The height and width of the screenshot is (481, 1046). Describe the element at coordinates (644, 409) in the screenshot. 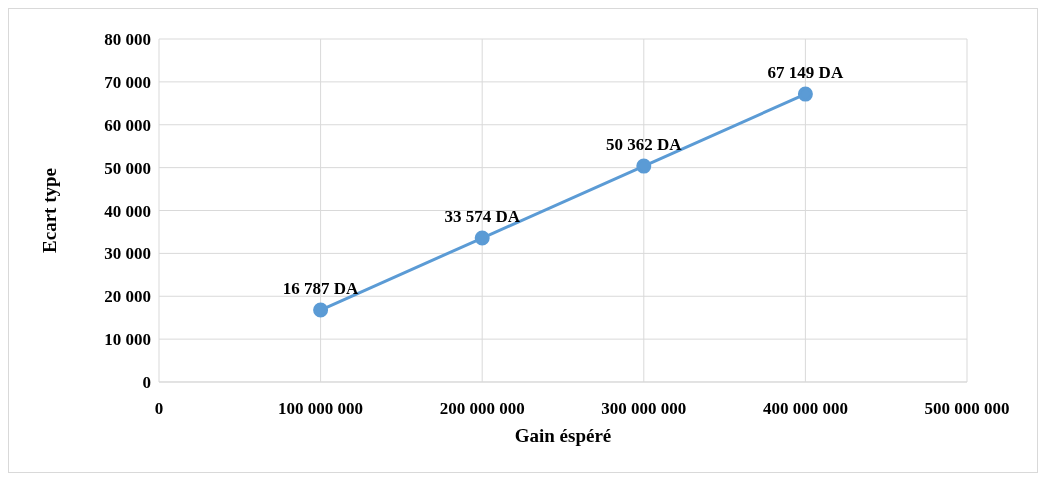

I see `x-tick-label: 300 000 000` at that location.